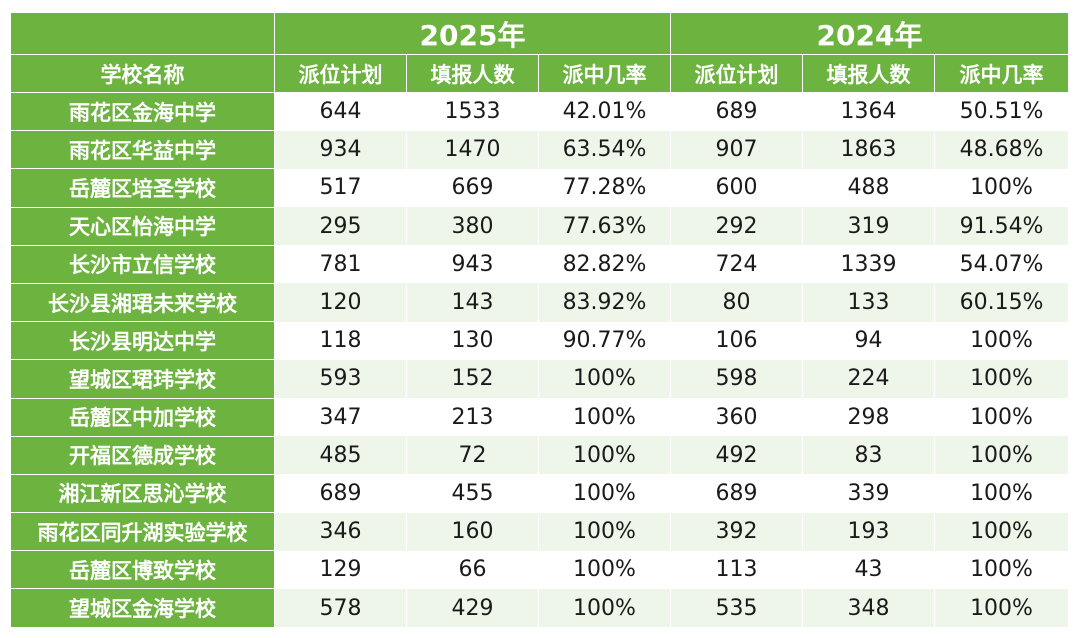 Image resolution: width=1080 pixels, height=638 pixels. I want to click on table-row: 天心区怡海中学 295 380 77.63% 292 319 91.54%, so click(540, 226).